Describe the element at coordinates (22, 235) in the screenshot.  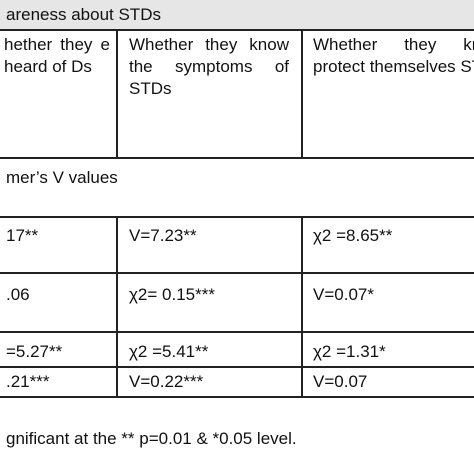
I see `row1-col1: 17**` at that location.